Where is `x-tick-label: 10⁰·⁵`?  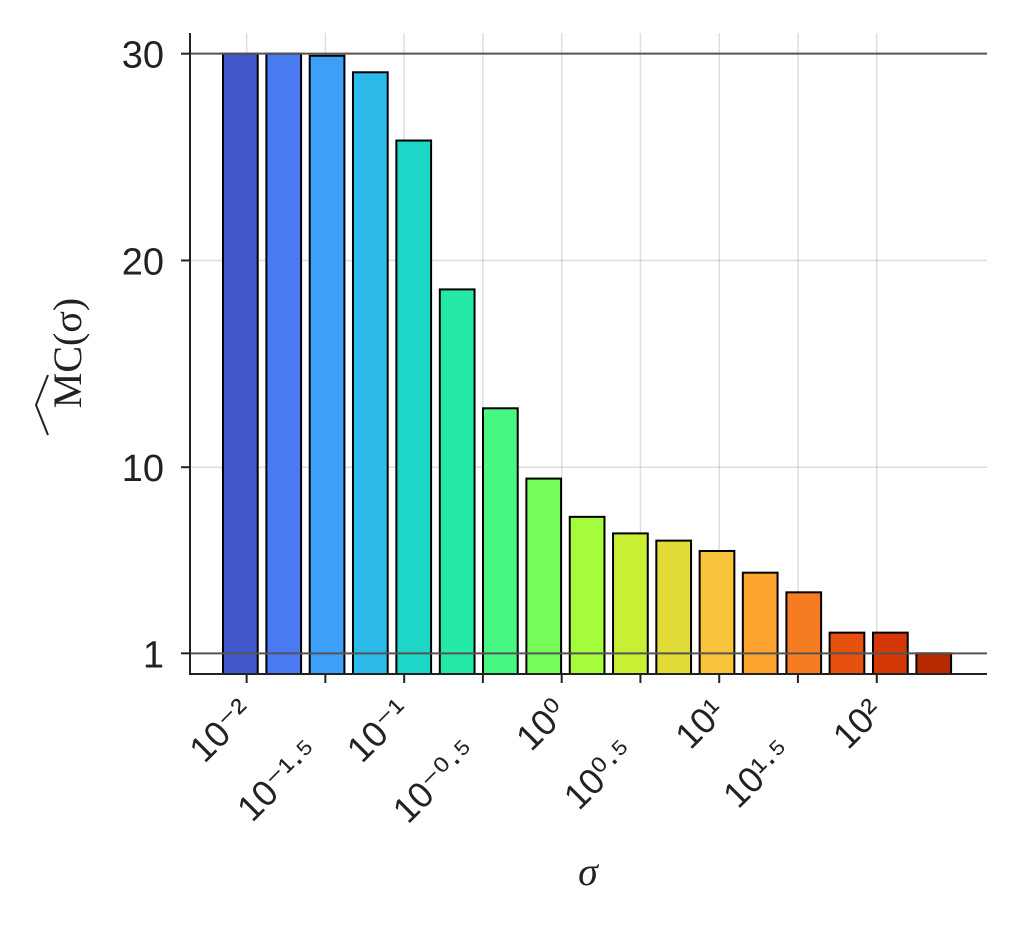 x-tick-label: 10⁰·⁵ is located at coordinates (599, 774).